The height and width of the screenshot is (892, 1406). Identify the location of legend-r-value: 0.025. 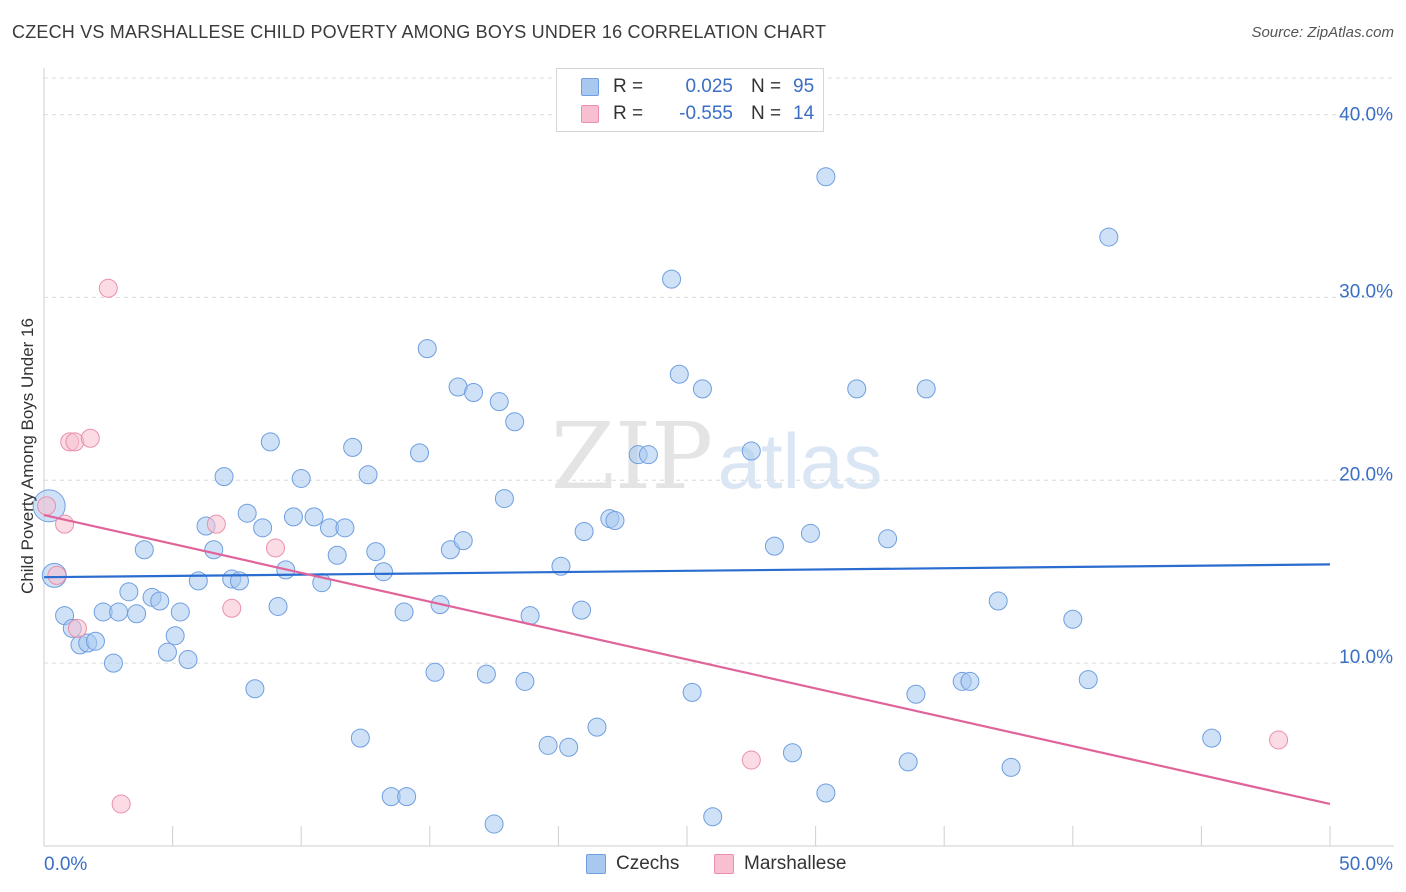
(709, 86).